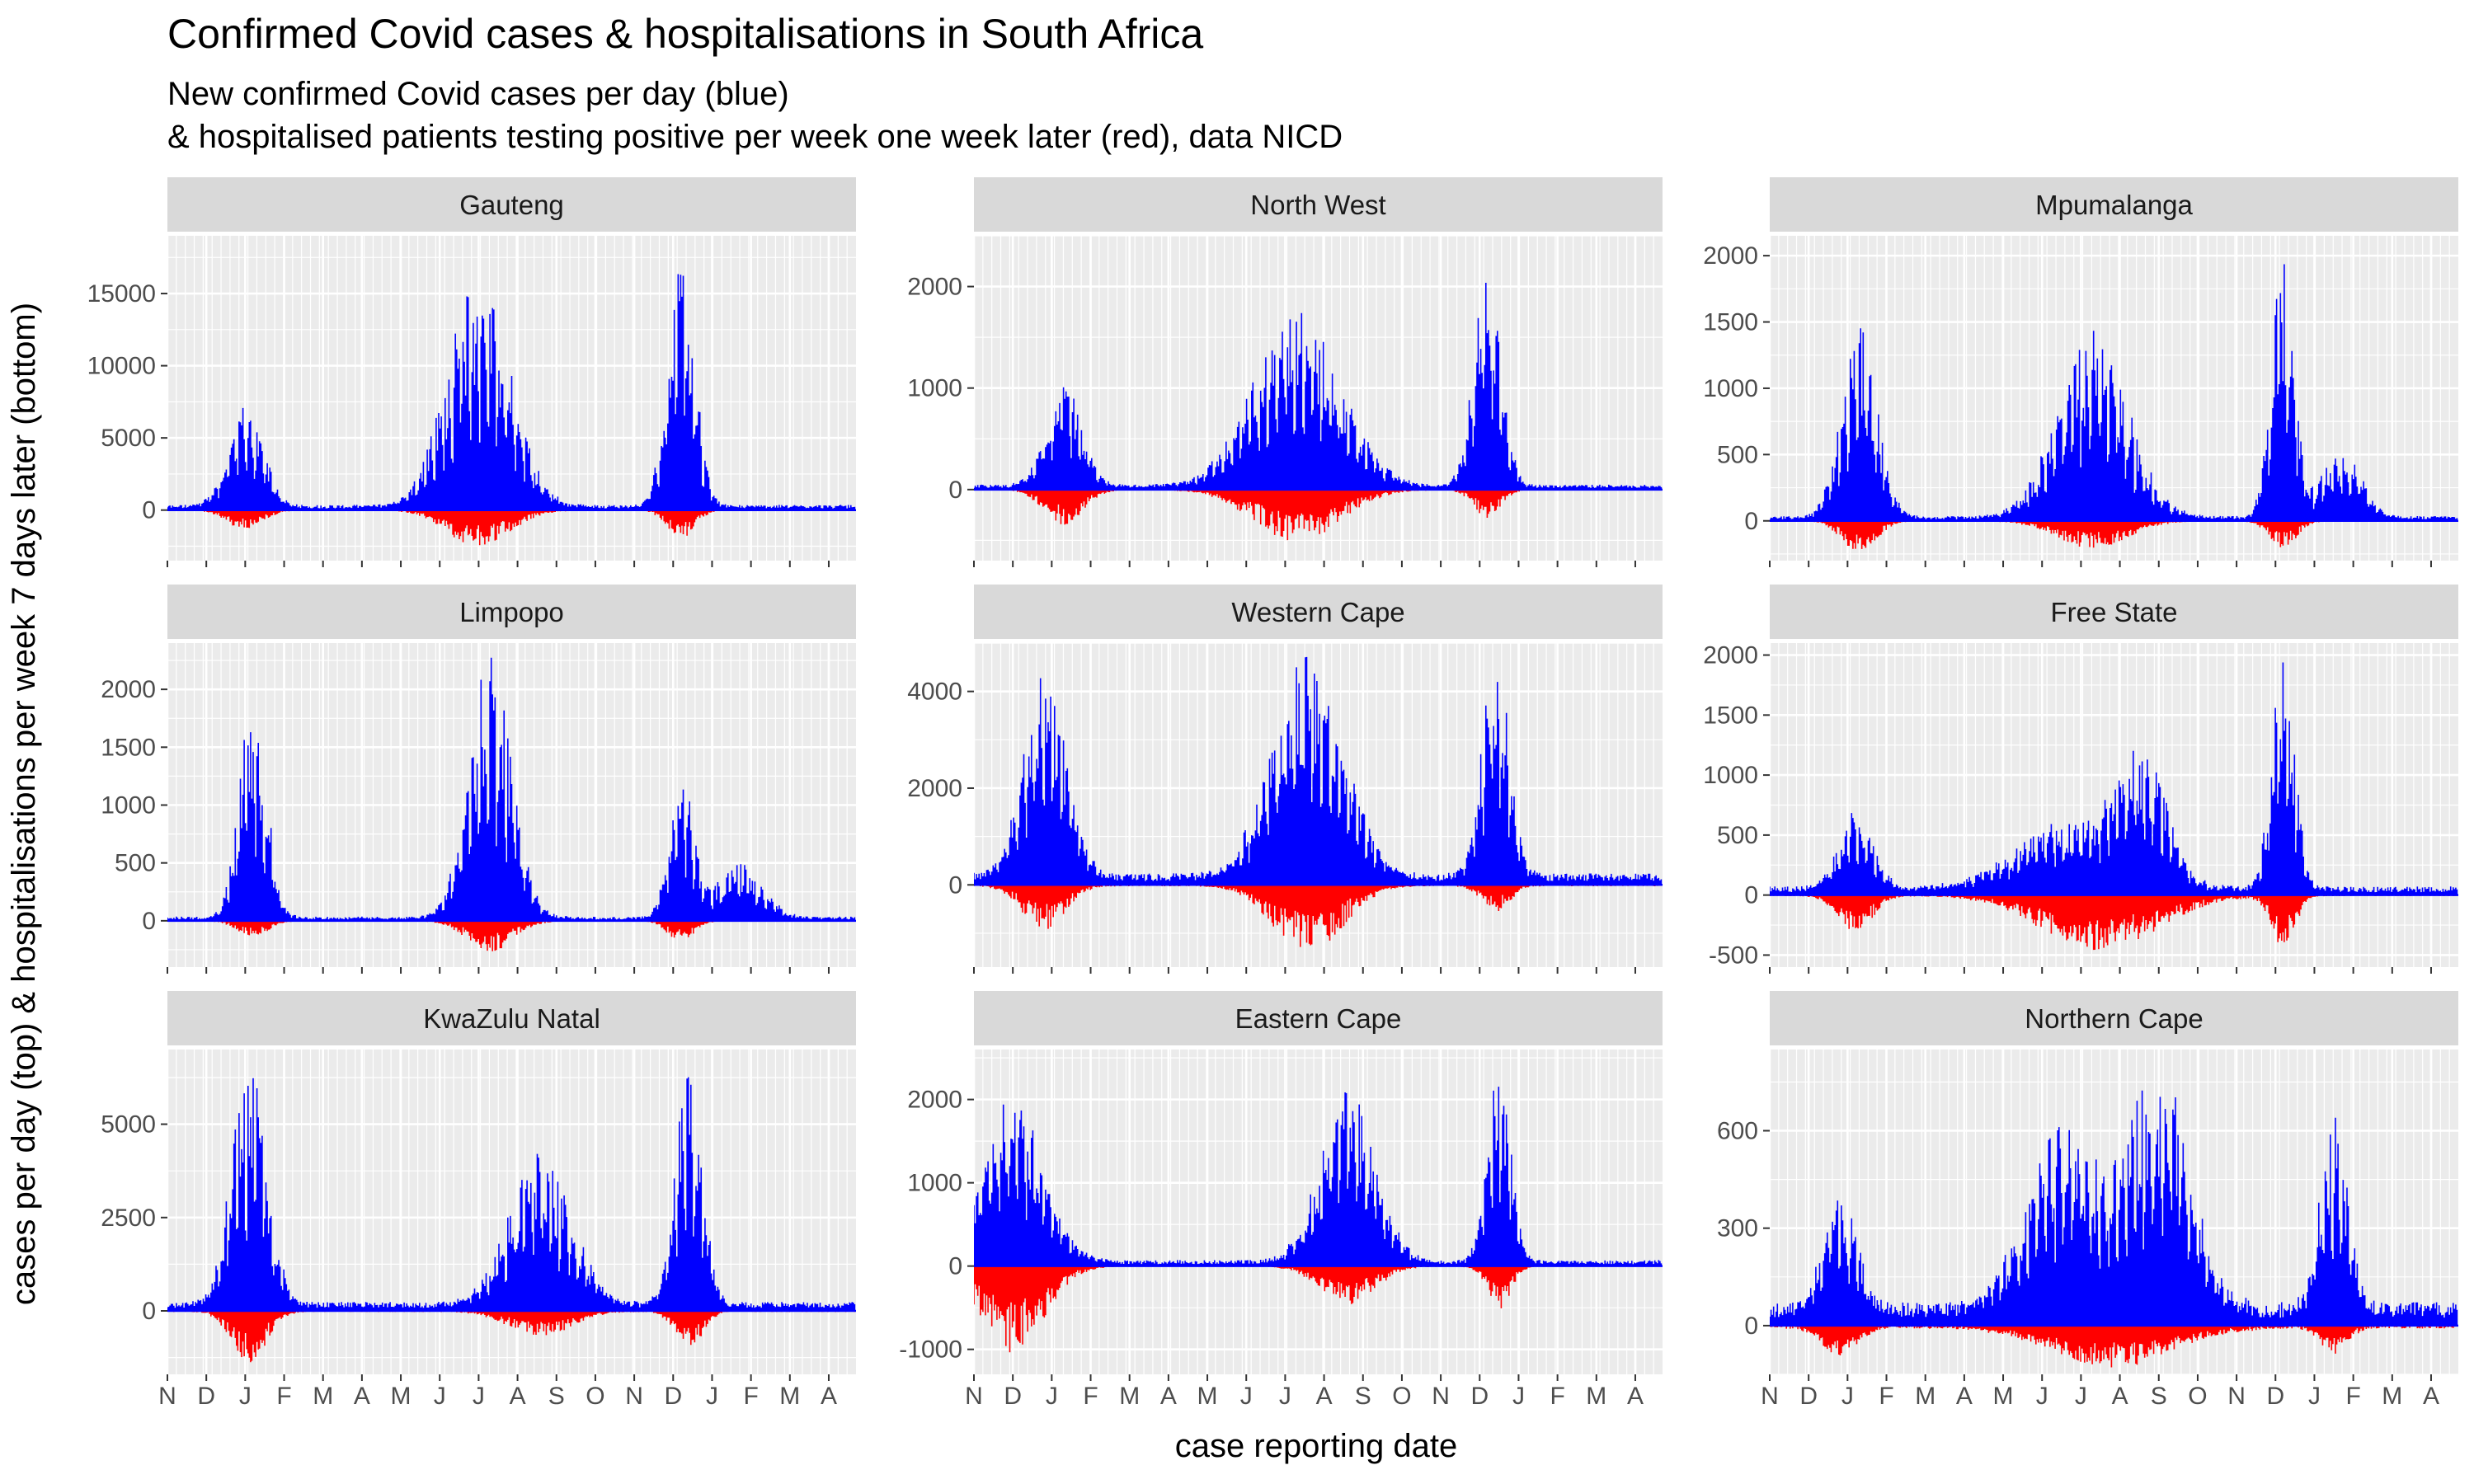 The image size is (2474, 1484). I want to click on panel-strip-label: Western Cape, so click(1317, 612).